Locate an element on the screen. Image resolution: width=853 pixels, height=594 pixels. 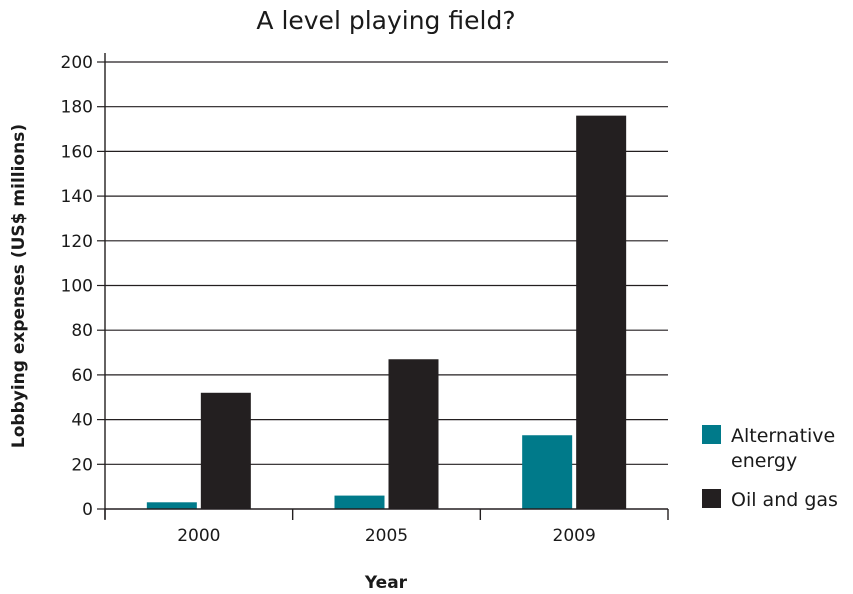
legend-label: Oil and gas is located at coordinates (784, 500).